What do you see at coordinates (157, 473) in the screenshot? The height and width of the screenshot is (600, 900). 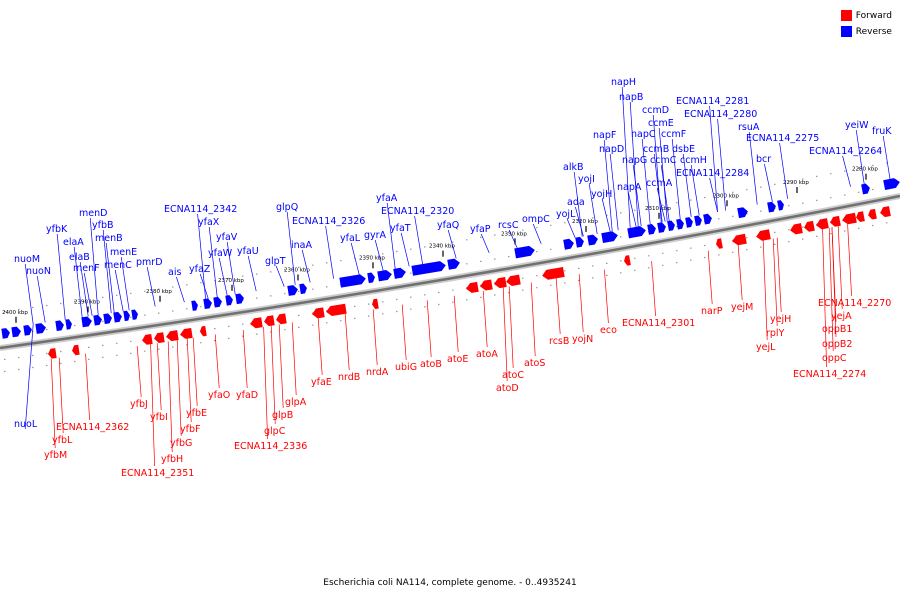 I see `forward-gene-label: ECNA114_2351` at bounding box center [157, 473].